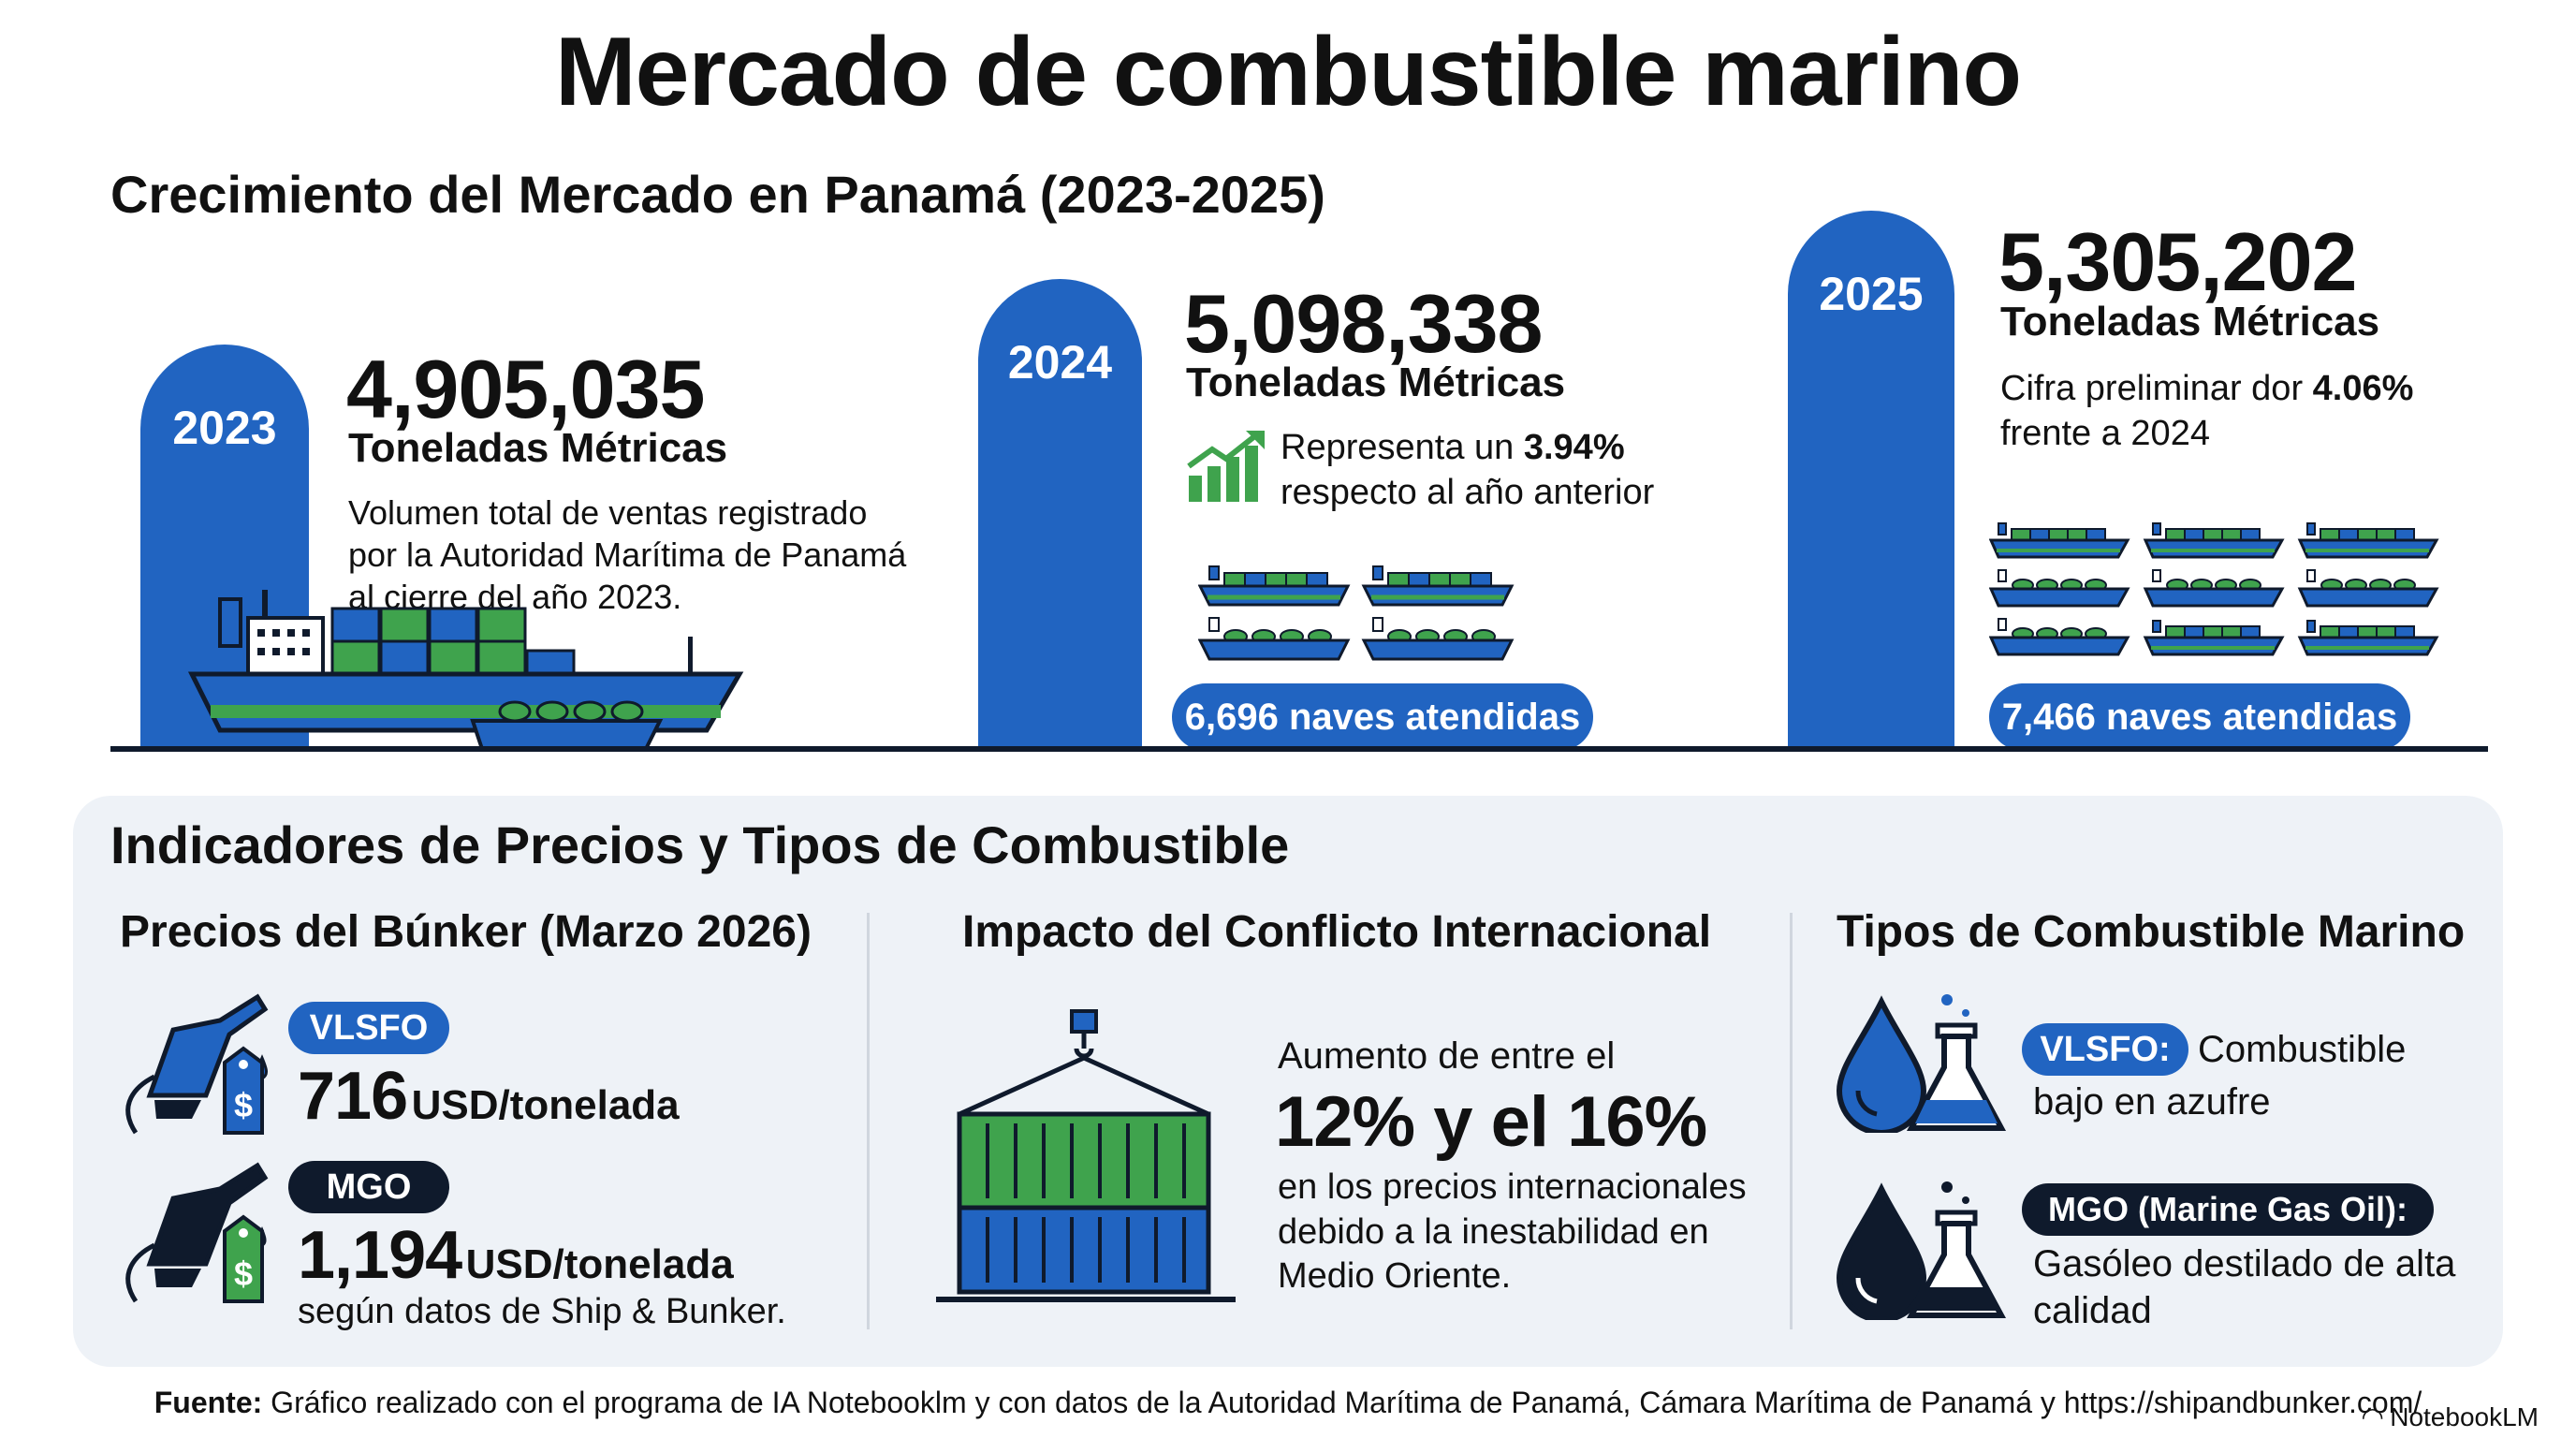 This screenshot has height=1438, width=2576. What do you see at coordinates (380, 1255) in the screenshot?
I see `mgo-price-value: 1,194` at bounding box center [380, 1255].